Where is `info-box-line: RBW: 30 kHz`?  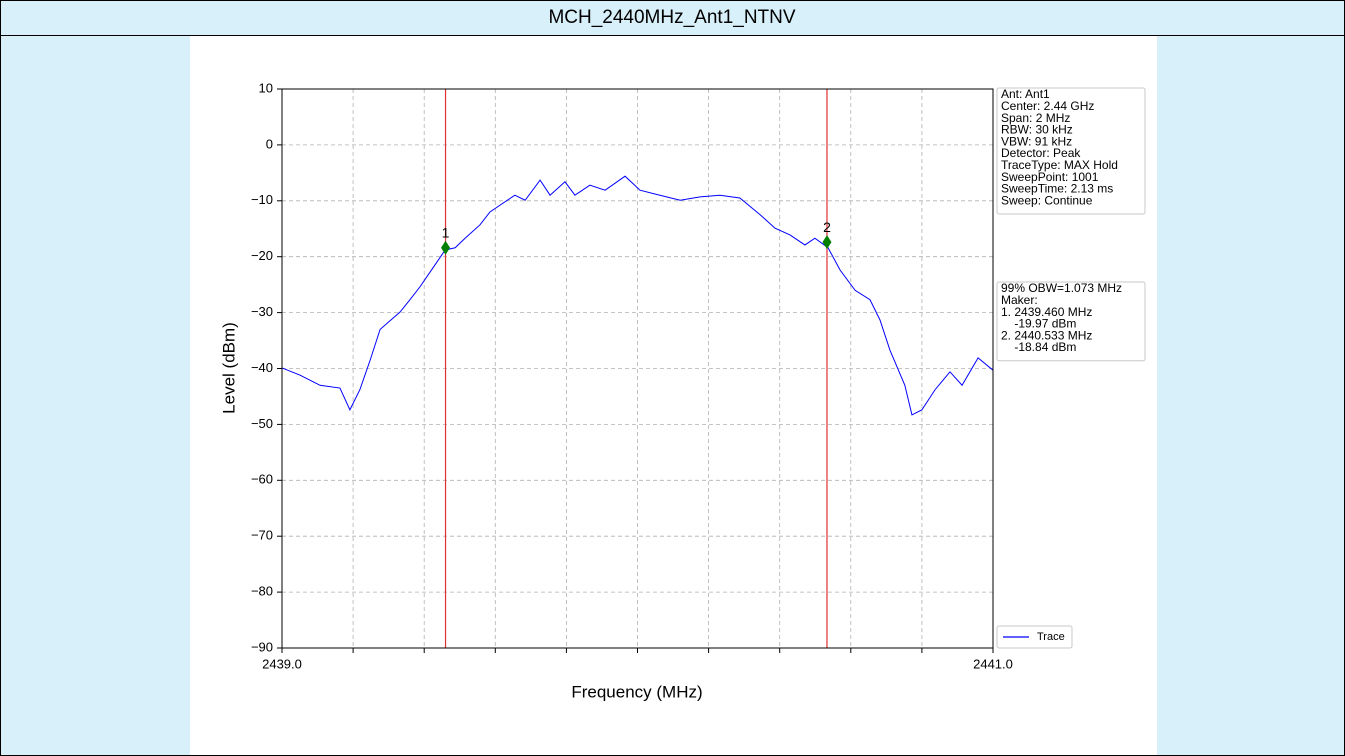 info-box-line: RBW: 30 kHz is located at coordinates (1037, 130).